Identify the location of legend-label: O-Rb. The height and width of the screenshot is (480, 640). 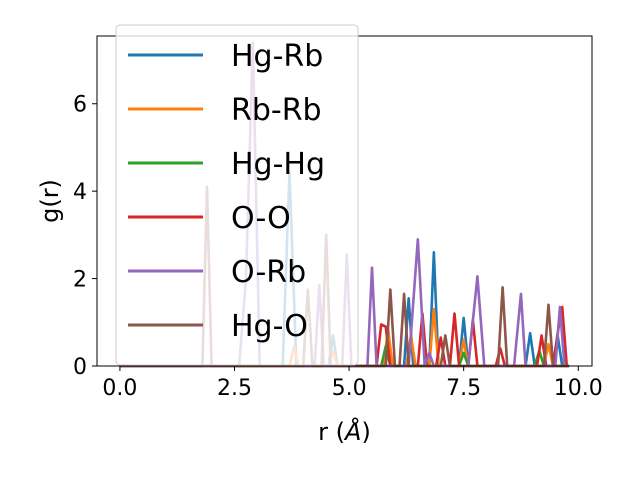
(268, 272).